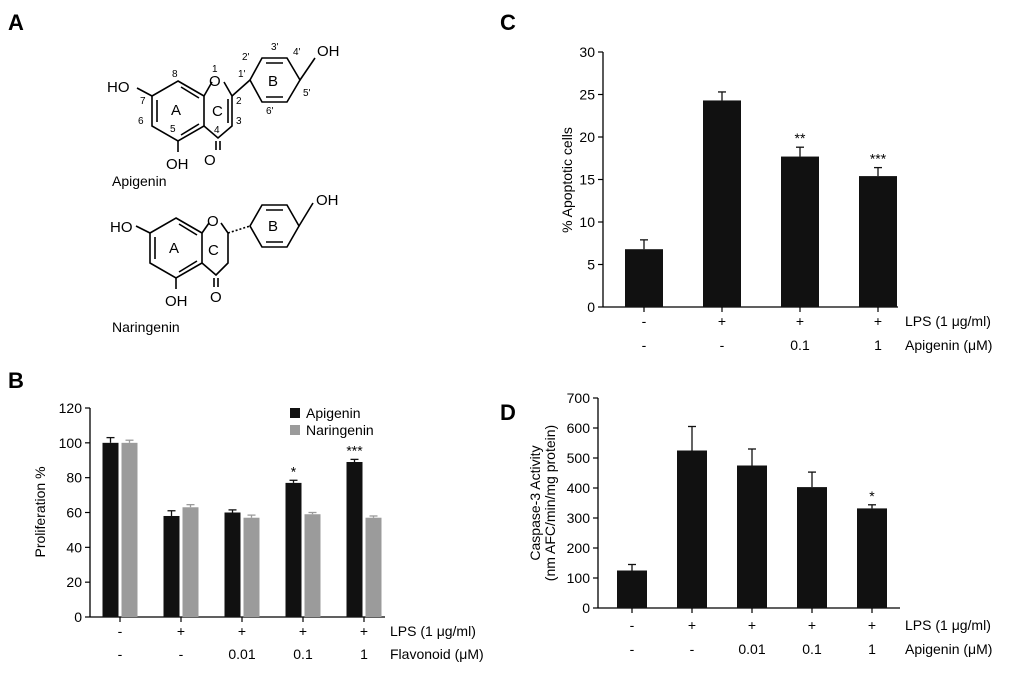  Describe the element at coordinates (872, 649) in the screenshot. I see `panel-d-condition-value: 1` at that location.